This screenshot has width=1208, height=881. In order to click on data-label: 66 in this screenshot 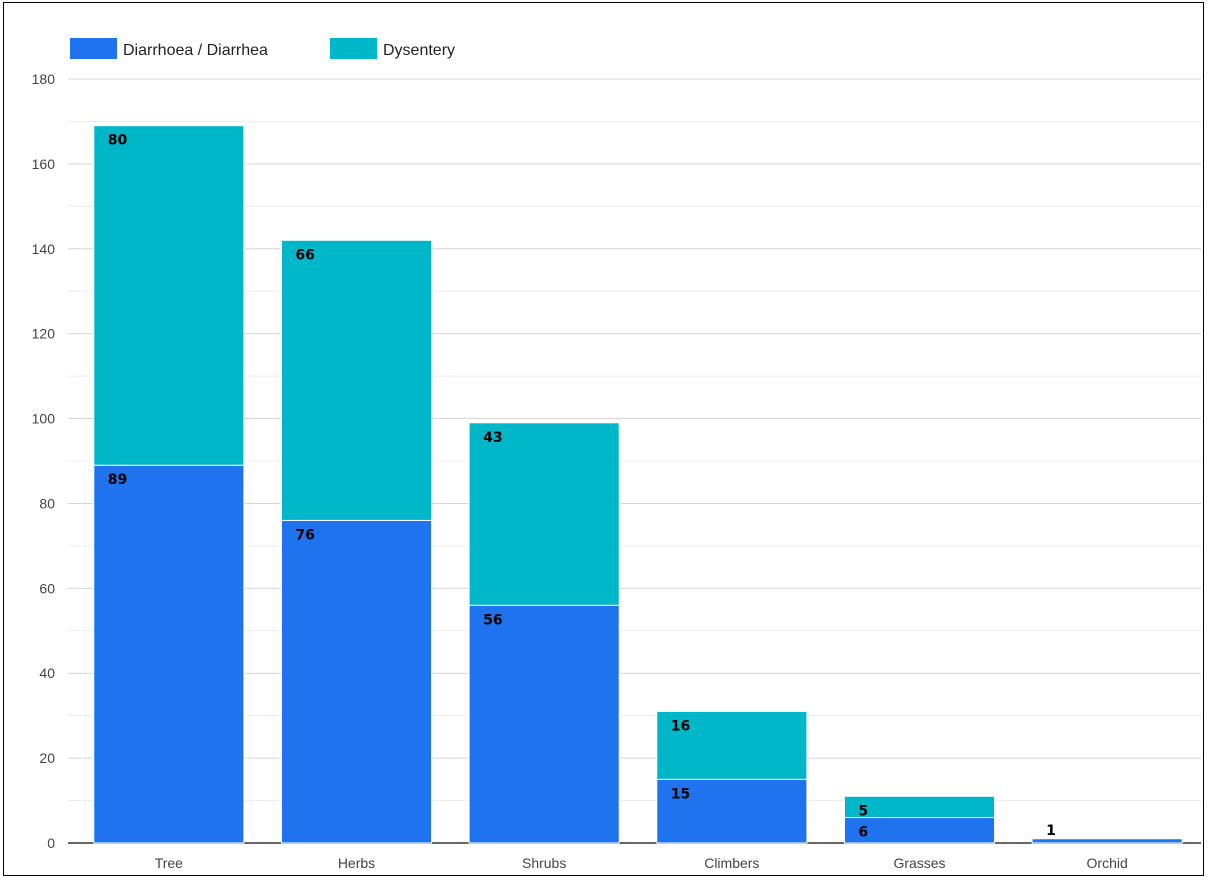, I will do `click(304, 255)`.